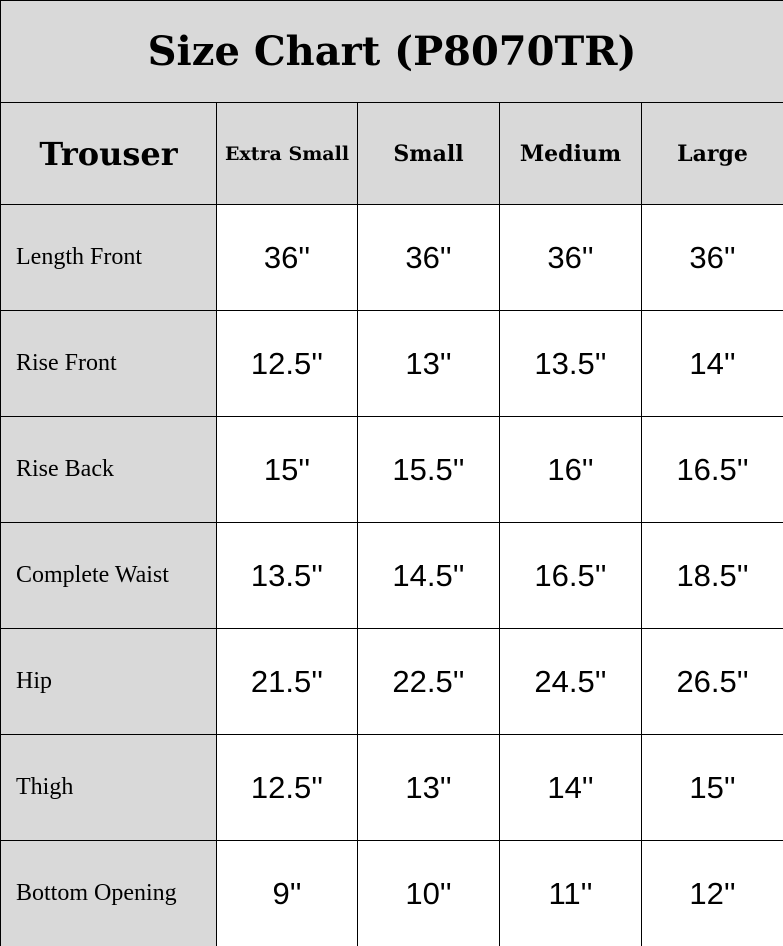 The height and width of the screenshot is (946, 783). I want to click on table-row: Rise Back 15'' 15.5'' 16'' 16.5'', so click(391, 469).